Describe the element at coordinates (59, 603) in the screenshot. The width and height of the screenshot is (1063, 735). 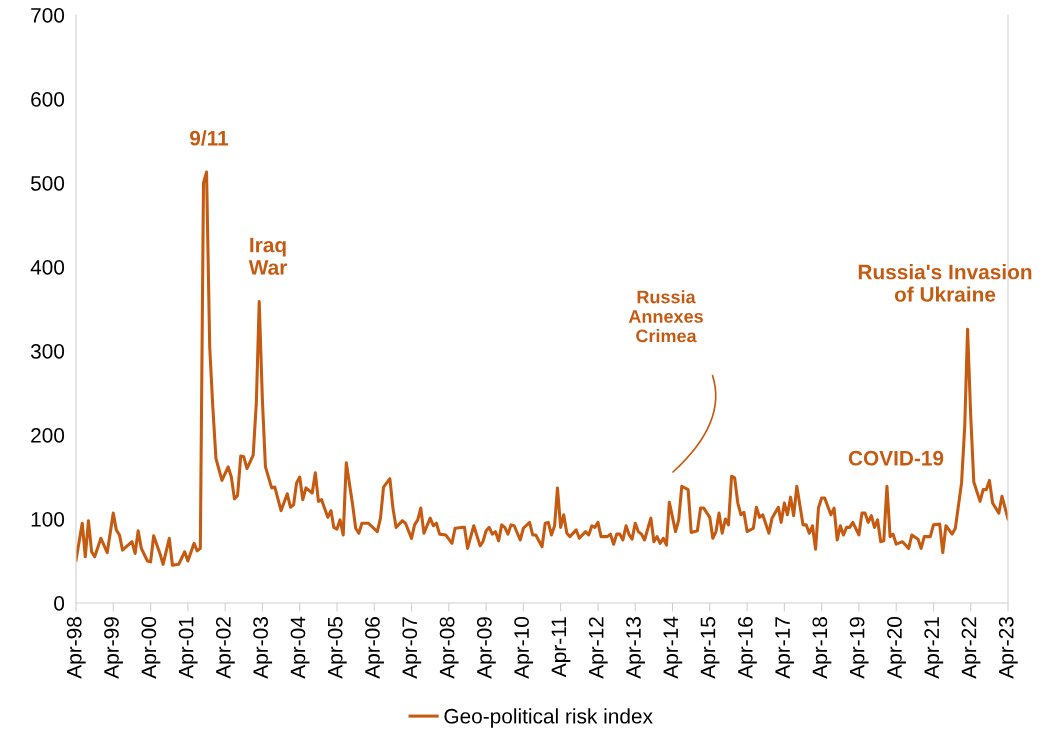
I see `y-tick-label: 0` at that location.